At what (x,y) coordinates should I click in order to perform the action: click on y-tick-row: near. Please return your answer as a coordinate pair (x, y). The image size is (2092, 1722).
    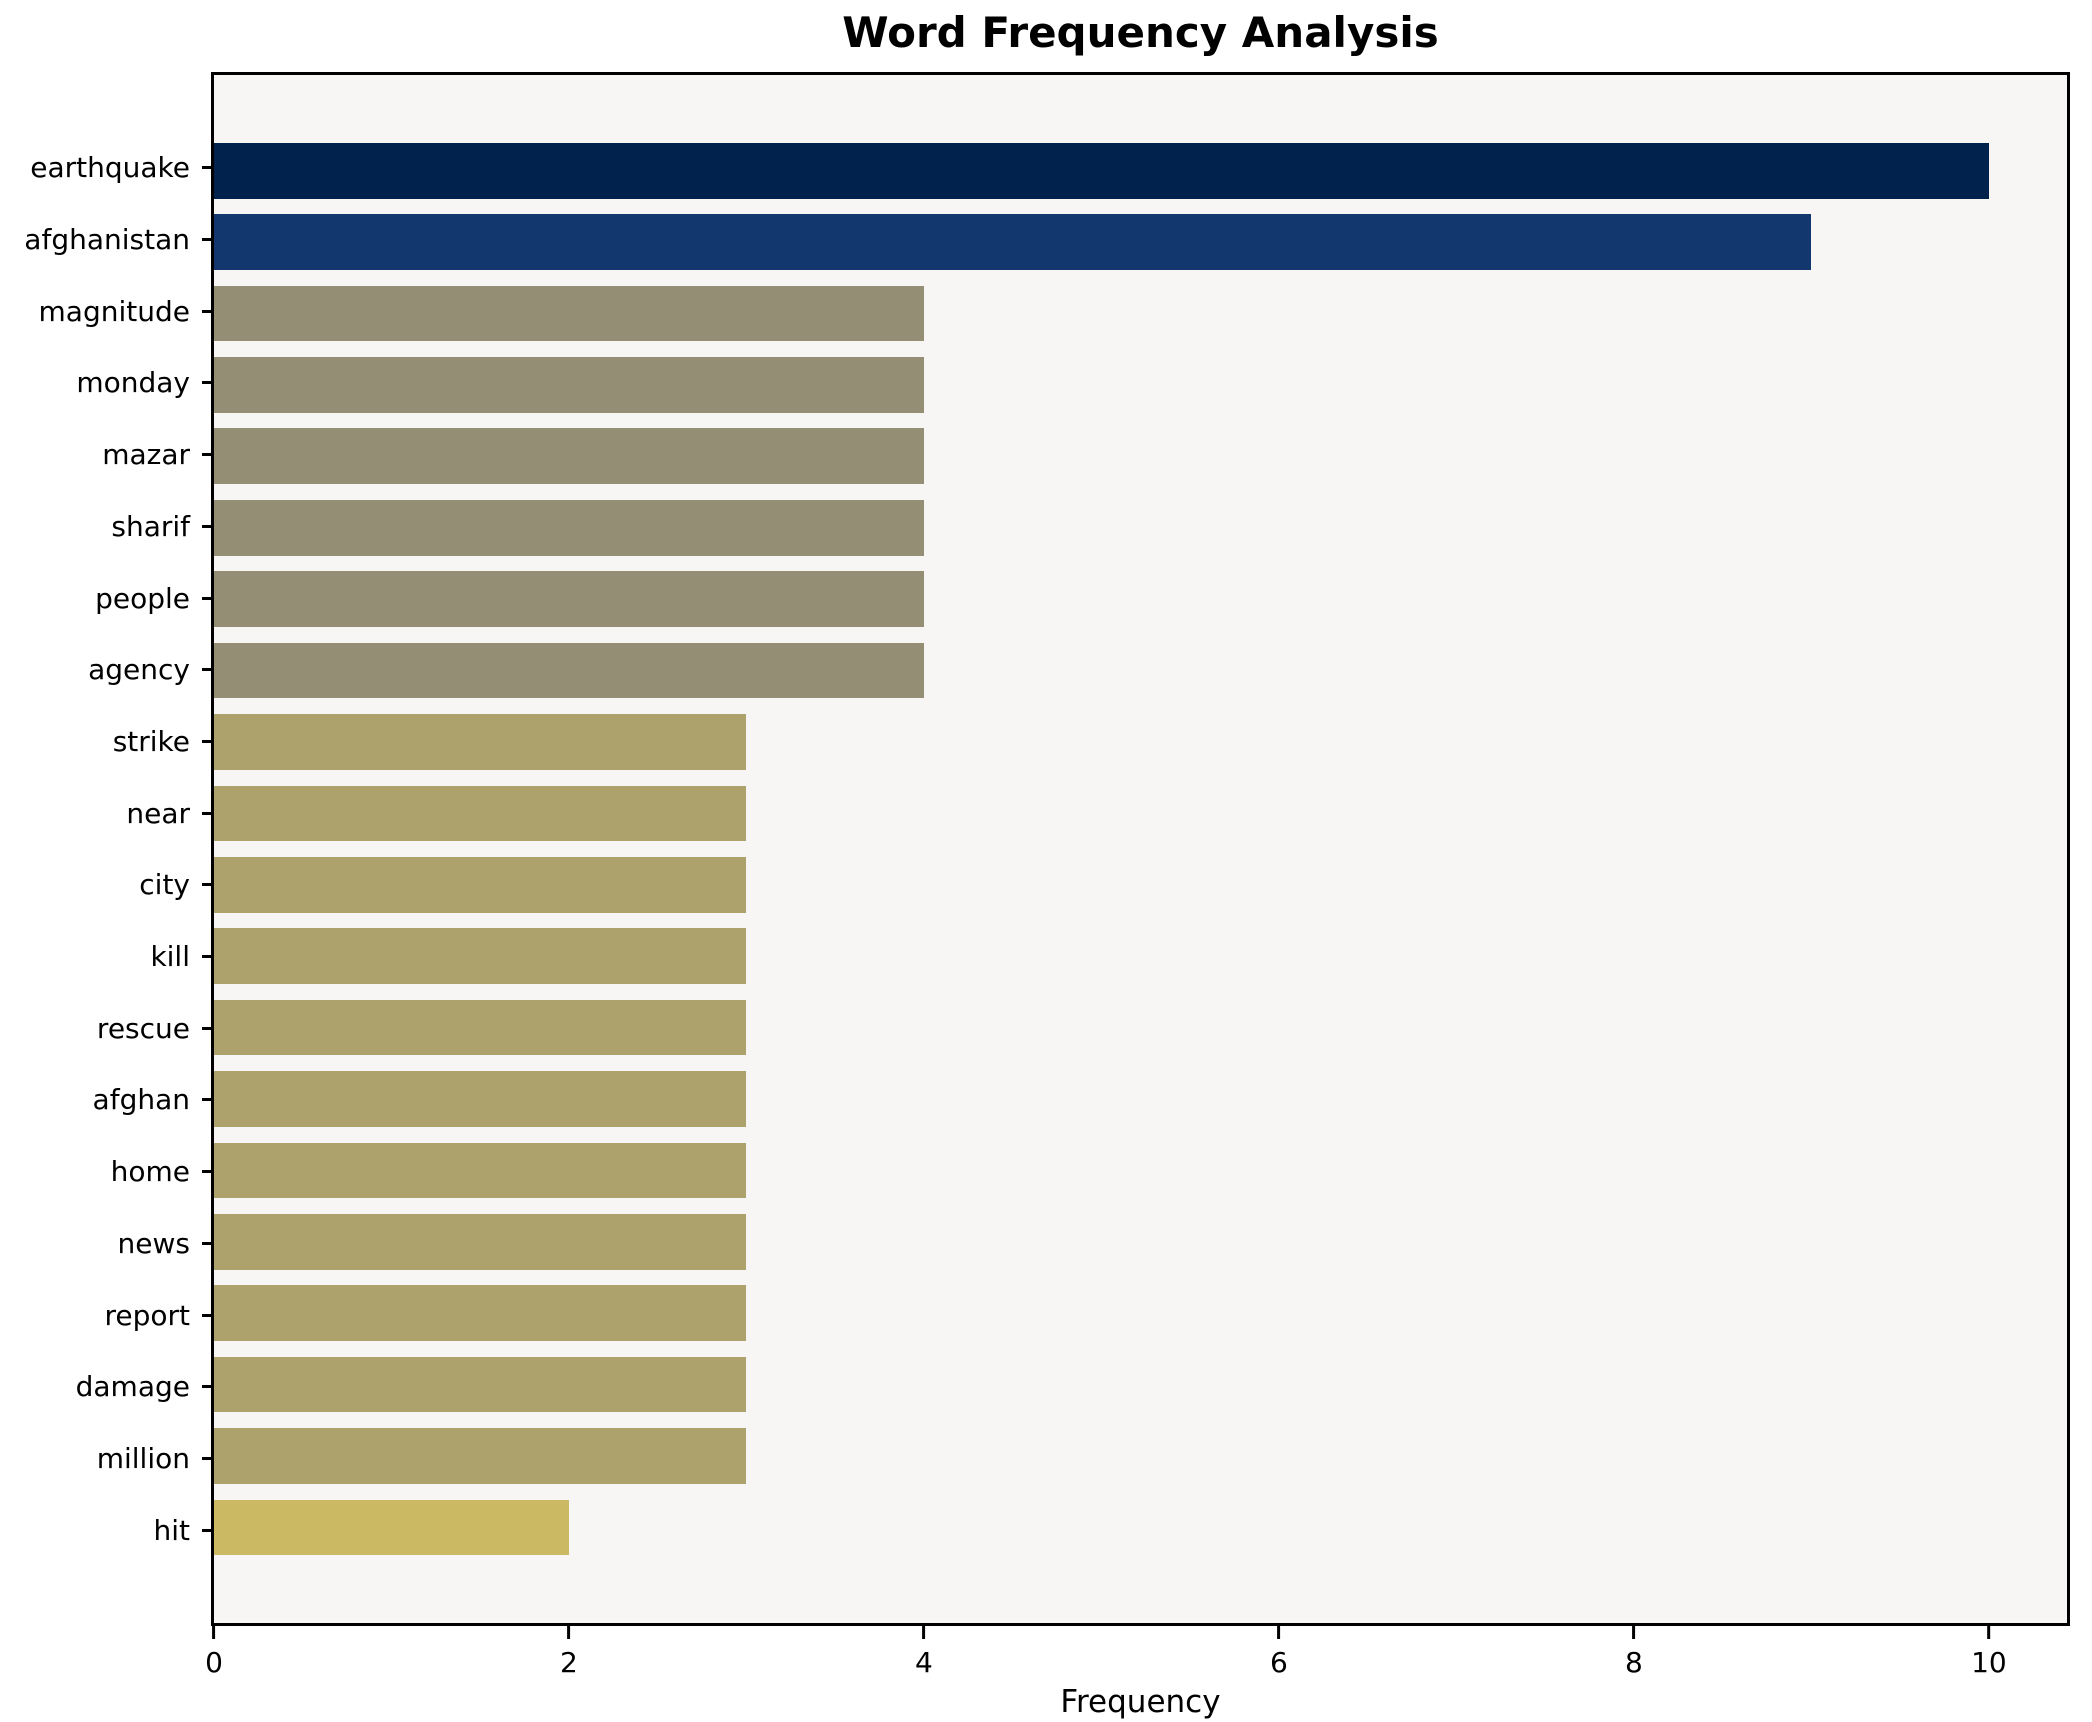
    Looking at the image, I should click on (105, 813).